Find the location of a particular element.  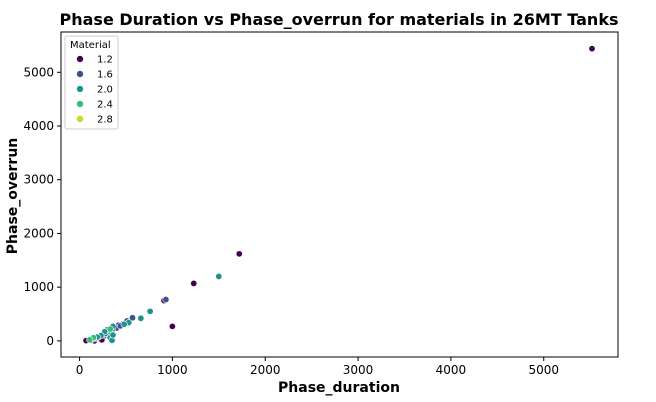

x-axis-label: Phase_duration is located at coordinates (339, 388).